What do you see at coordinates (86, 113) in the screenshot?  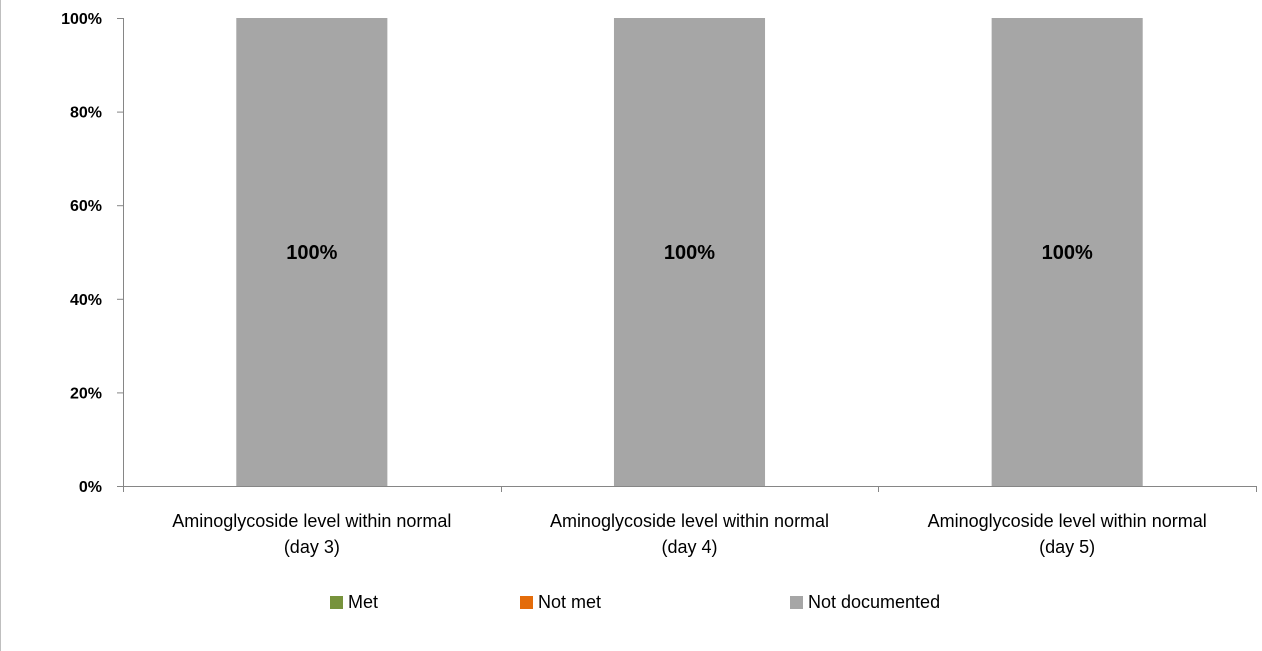 I see `y-tick-label: 80%` at bounding box center [86, 113].